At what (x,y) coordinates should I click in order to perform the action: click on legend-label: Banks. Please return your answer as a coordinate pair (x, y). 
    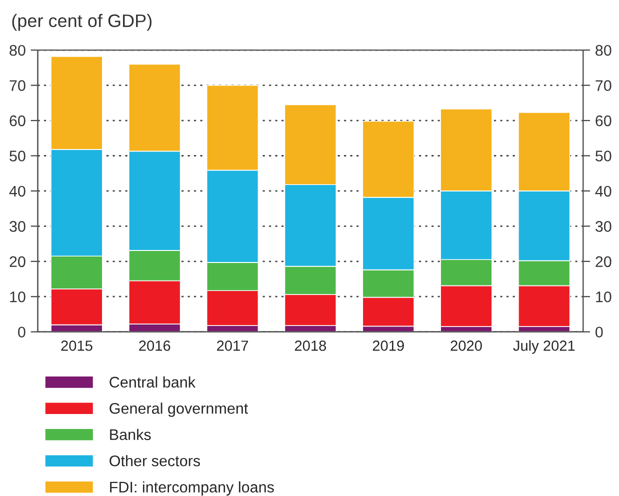
    Looking at the image, I should click on (130, 434).